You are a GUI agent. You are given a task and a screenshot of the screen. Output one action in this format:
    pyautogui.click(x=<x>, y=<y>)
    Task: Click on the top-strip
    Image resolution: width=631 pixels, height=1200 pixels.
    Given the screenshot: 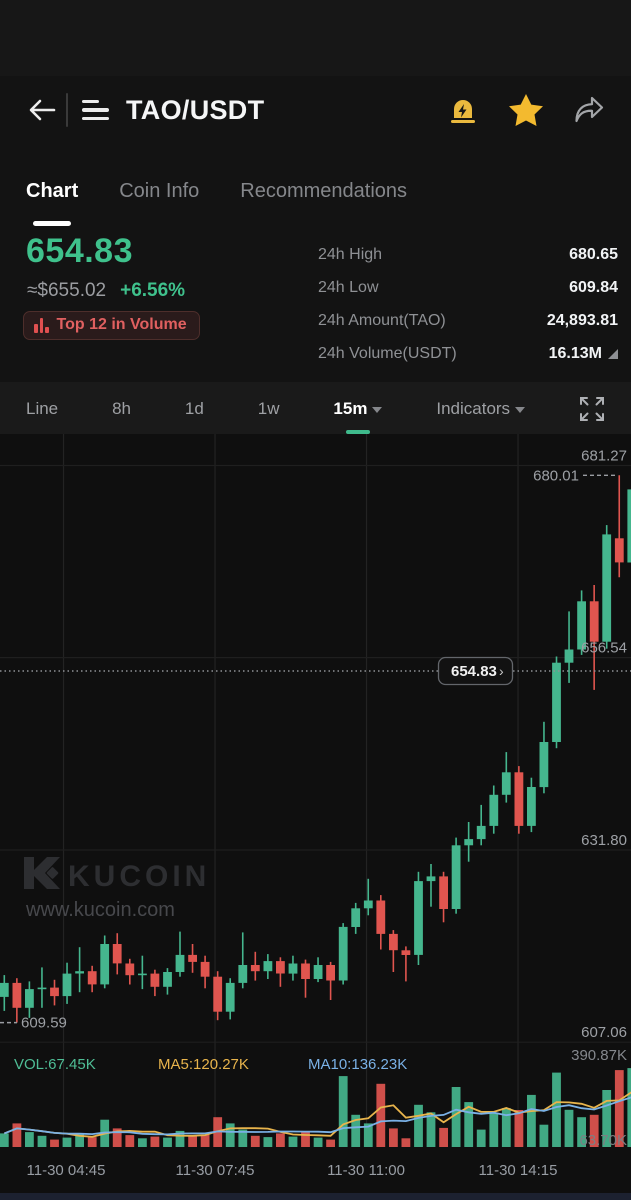 What is the action you would take?
    pyautogui.click(x=315, y=38)
    